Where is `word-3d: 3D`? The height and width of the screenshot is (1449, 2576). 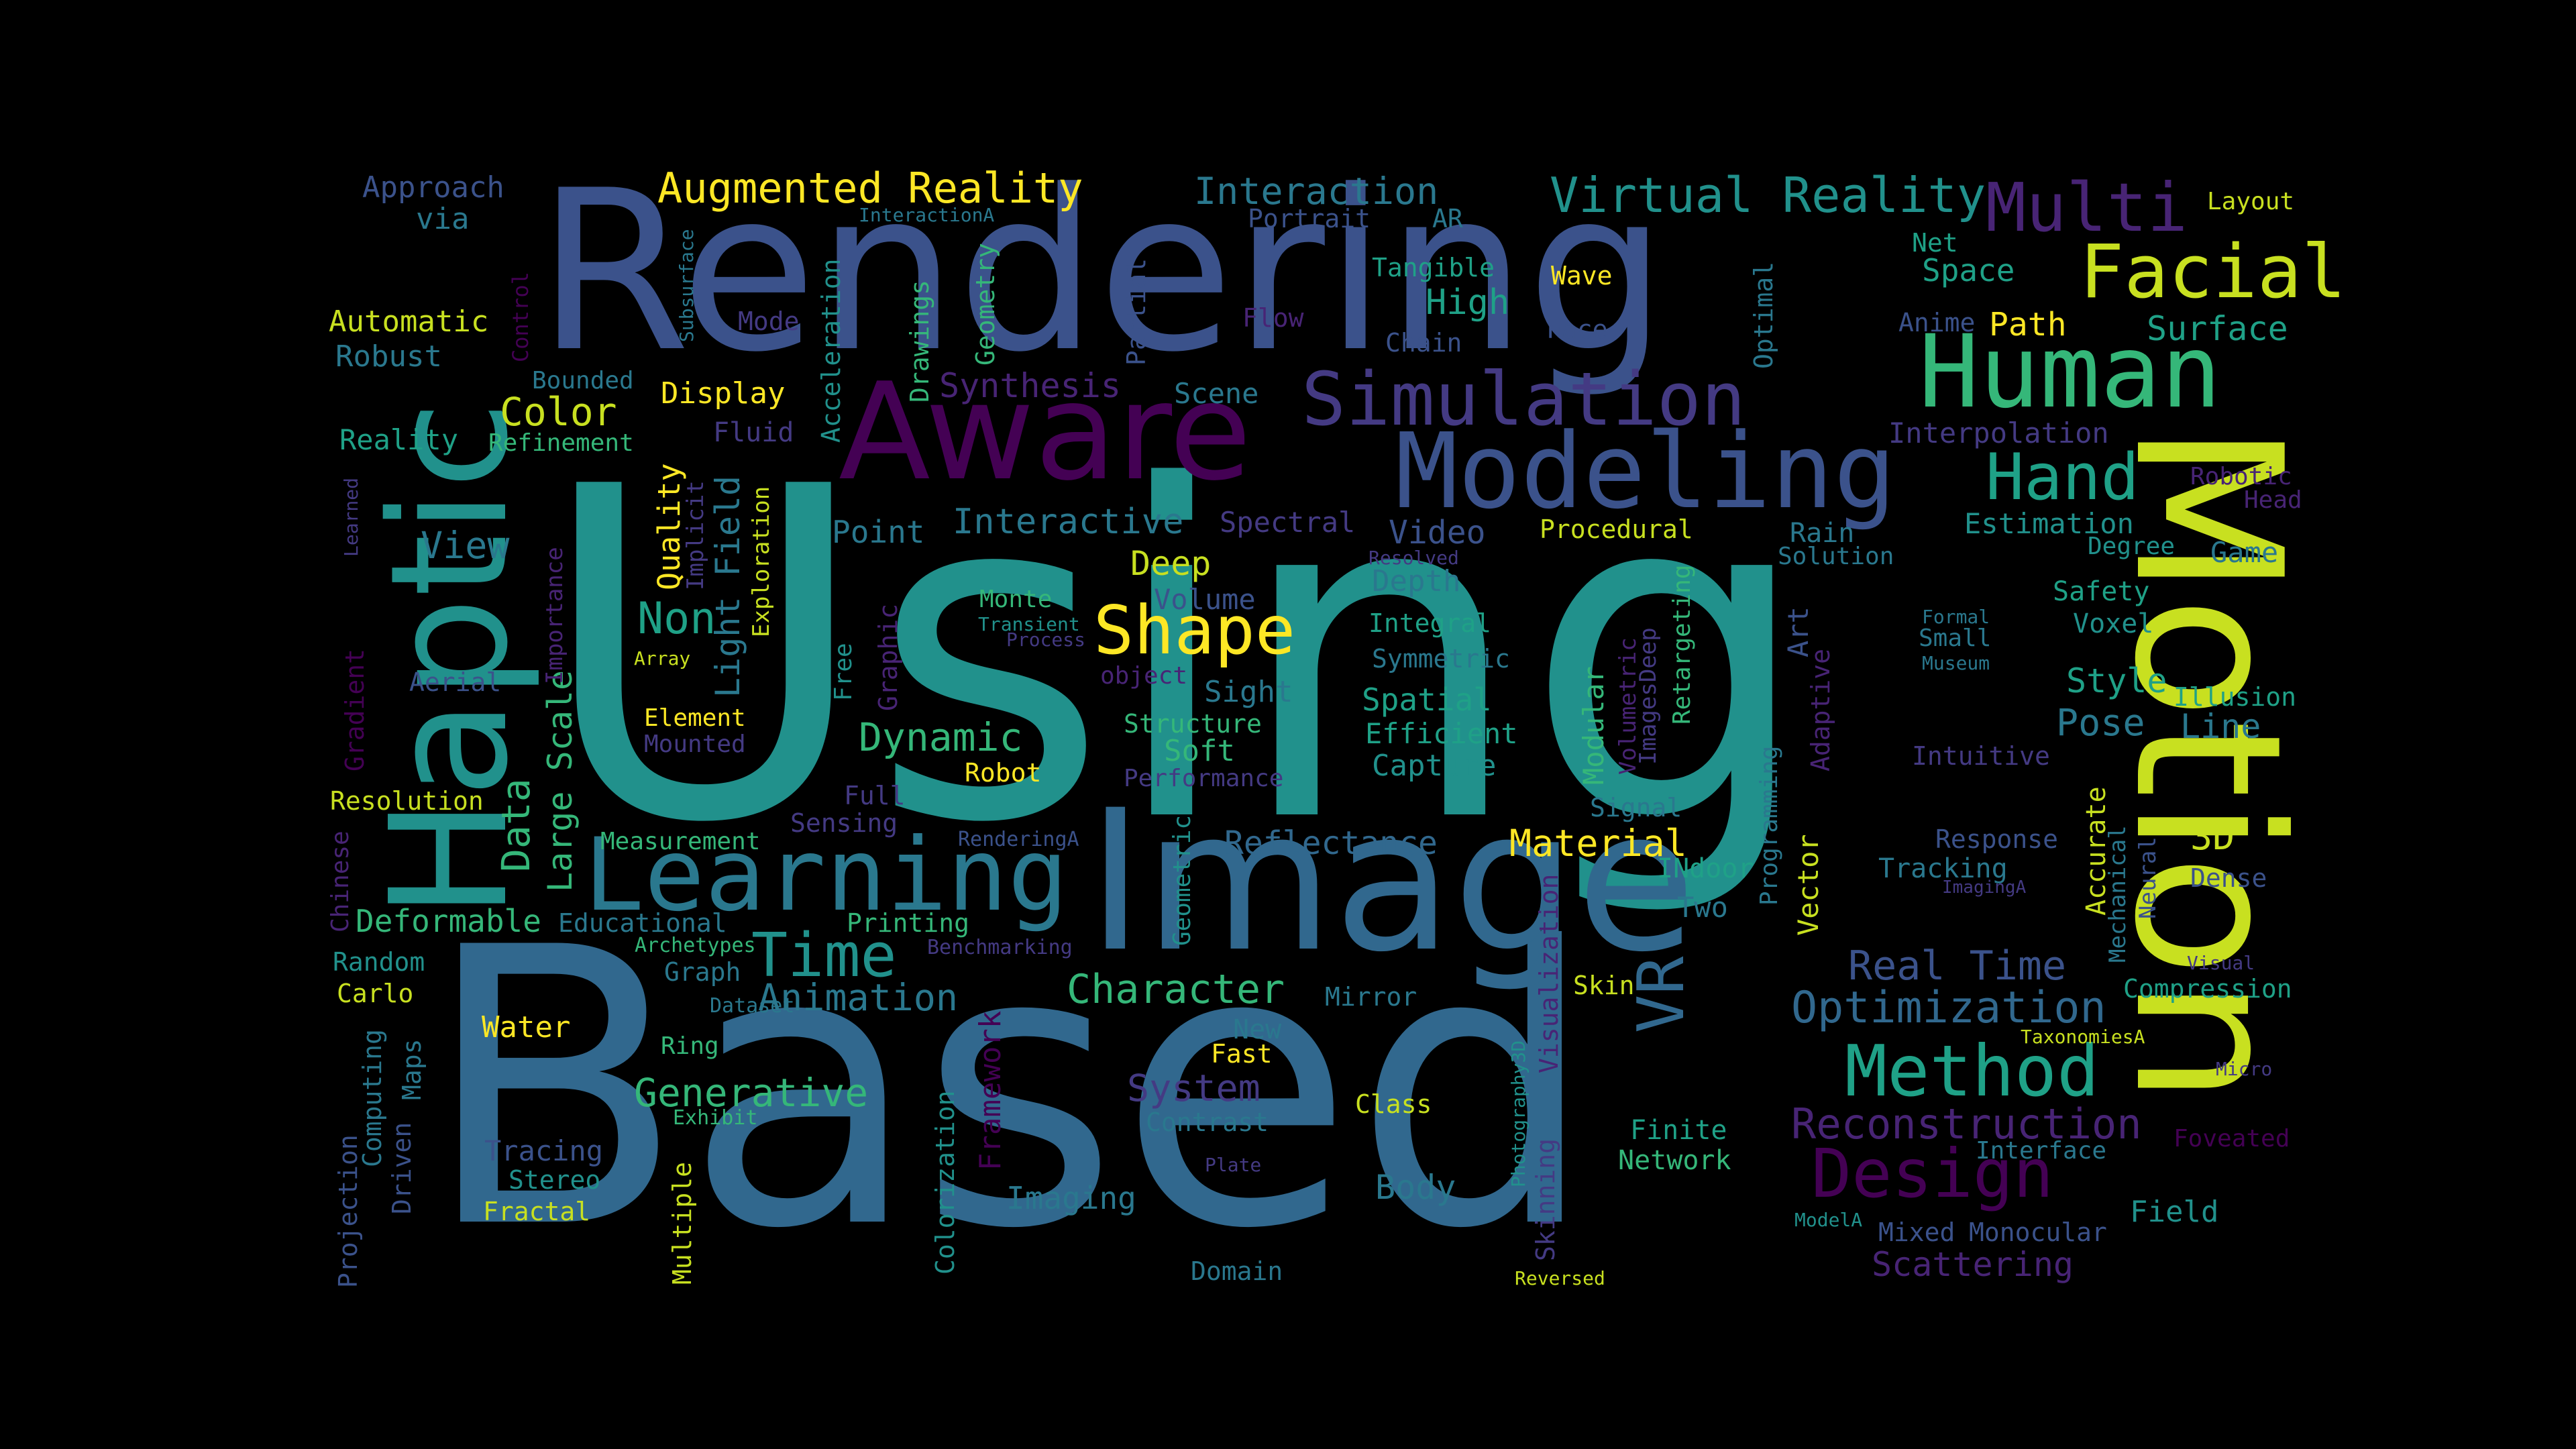
word-3d: 3D is located at coordinates (2212, 836).